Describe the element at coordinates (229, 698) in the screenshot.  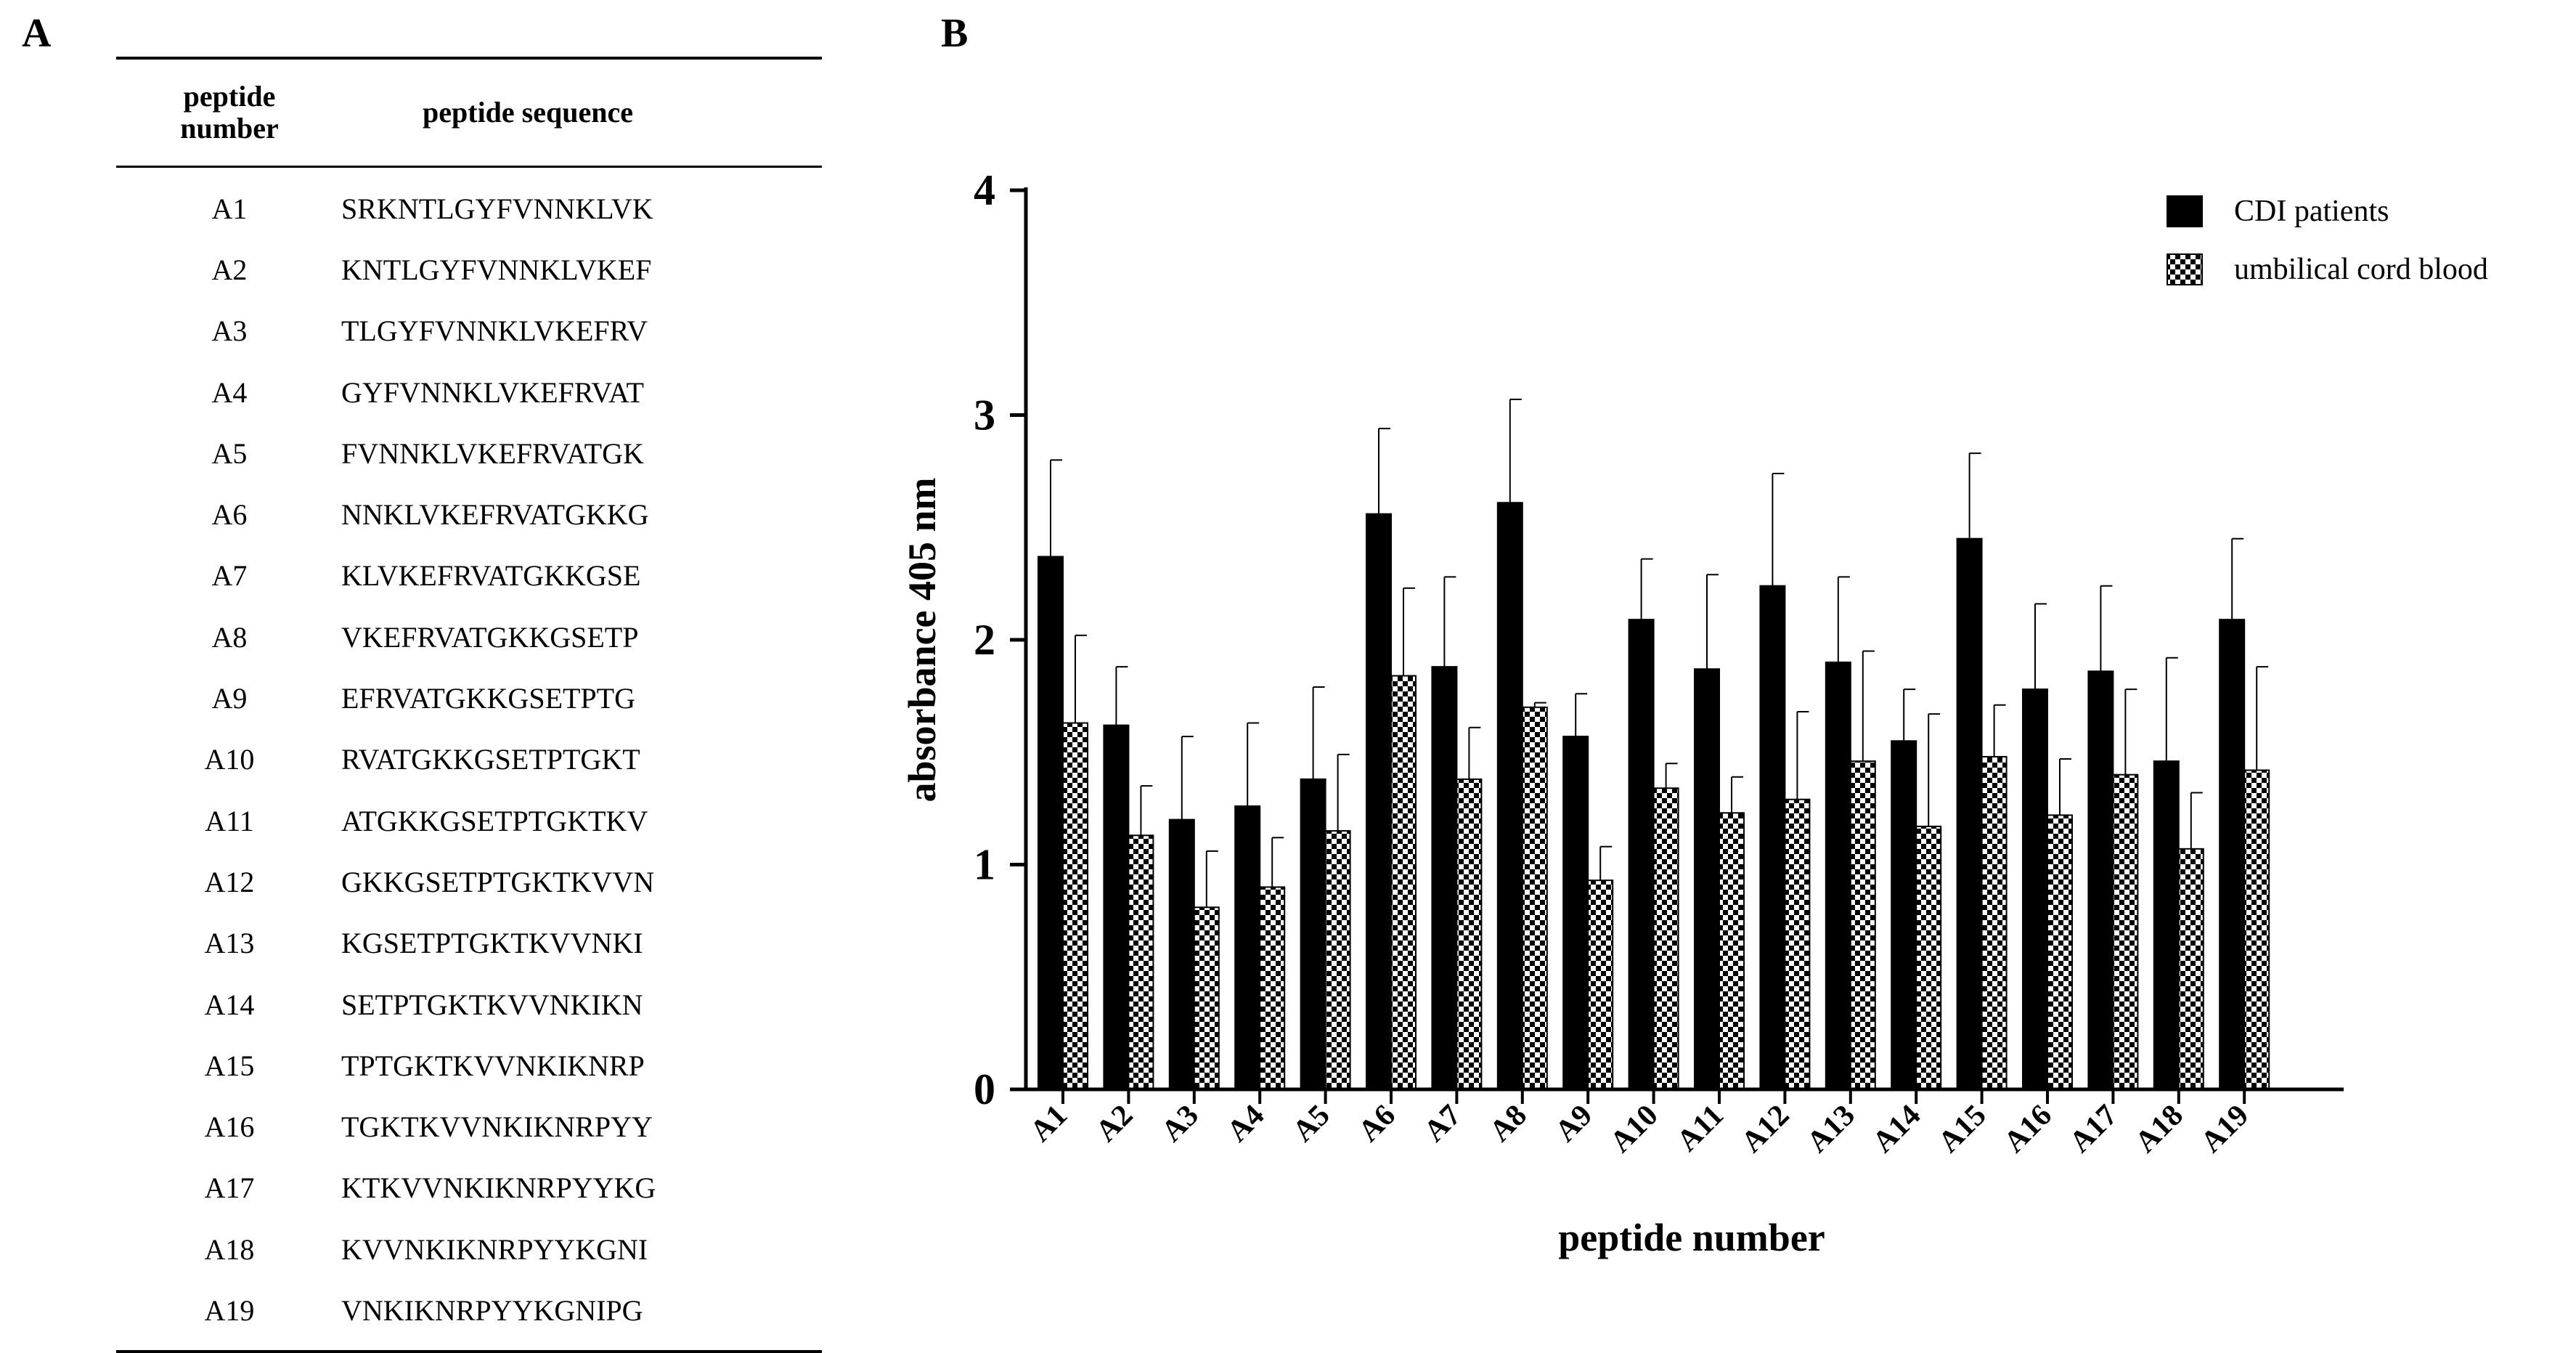
I see `peptide-number-cell: A9` at that location.